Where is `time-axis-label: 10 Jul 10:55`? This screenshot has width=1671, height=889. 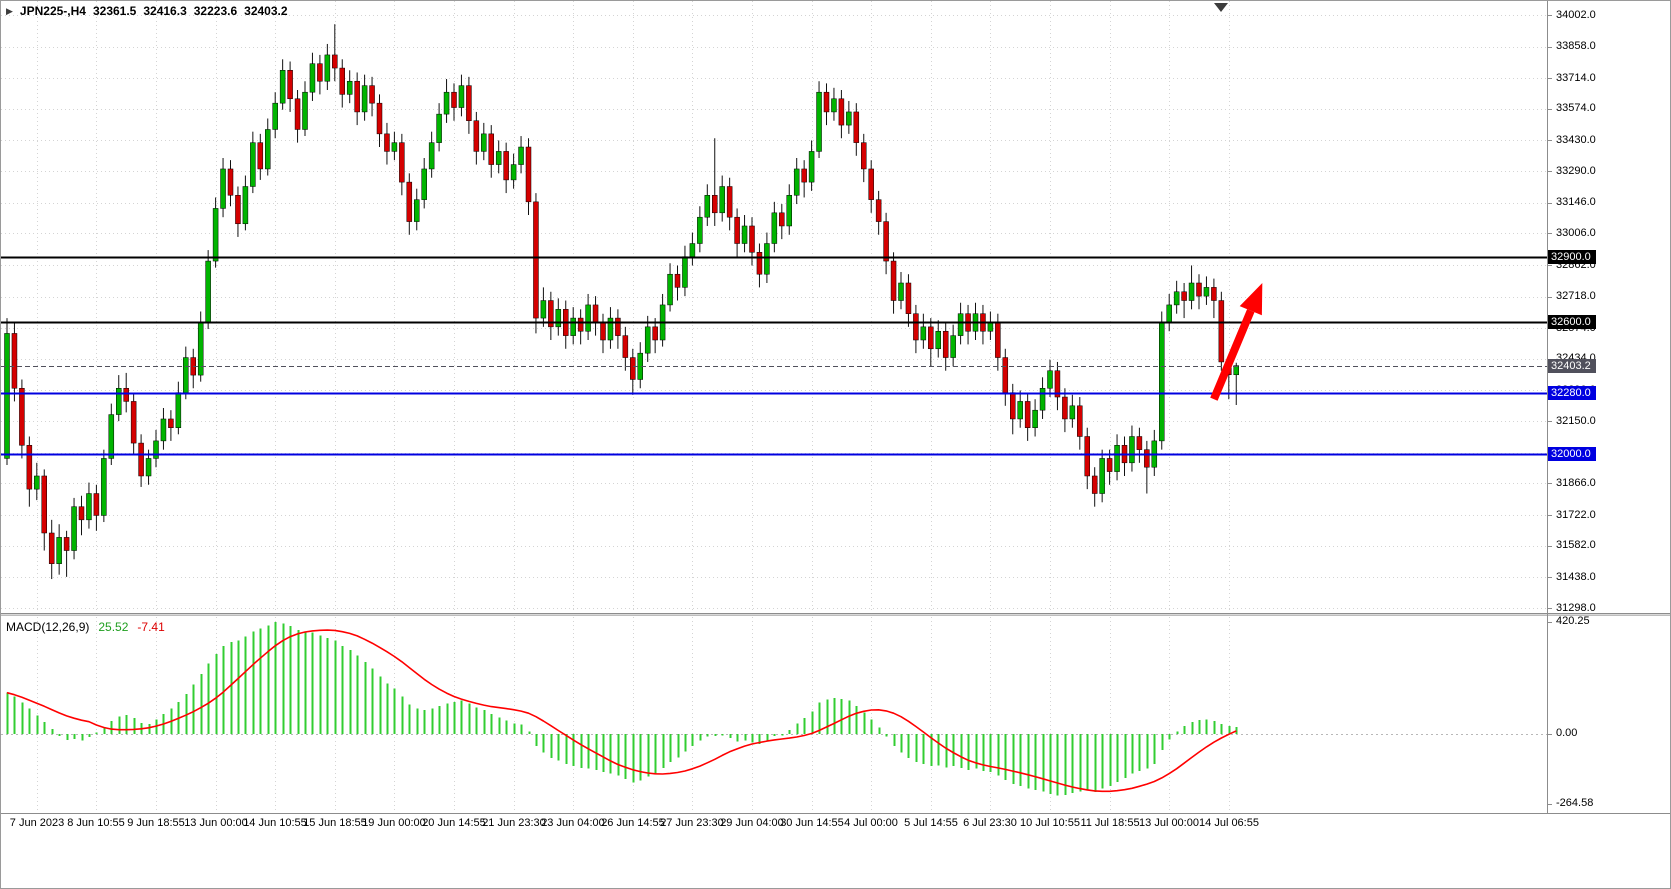 time-axis-label: 10 Jul 10:55 is located at coordinates (1050, 823).